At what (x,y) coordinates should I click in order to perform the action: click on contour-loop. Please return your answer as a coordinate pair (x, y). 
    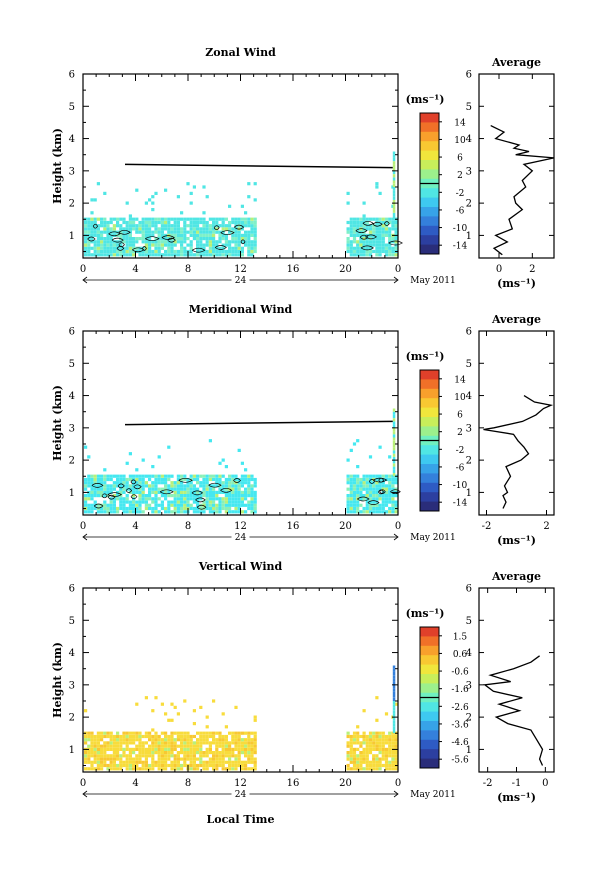
    Looking at the image, I should click on (152, 239).